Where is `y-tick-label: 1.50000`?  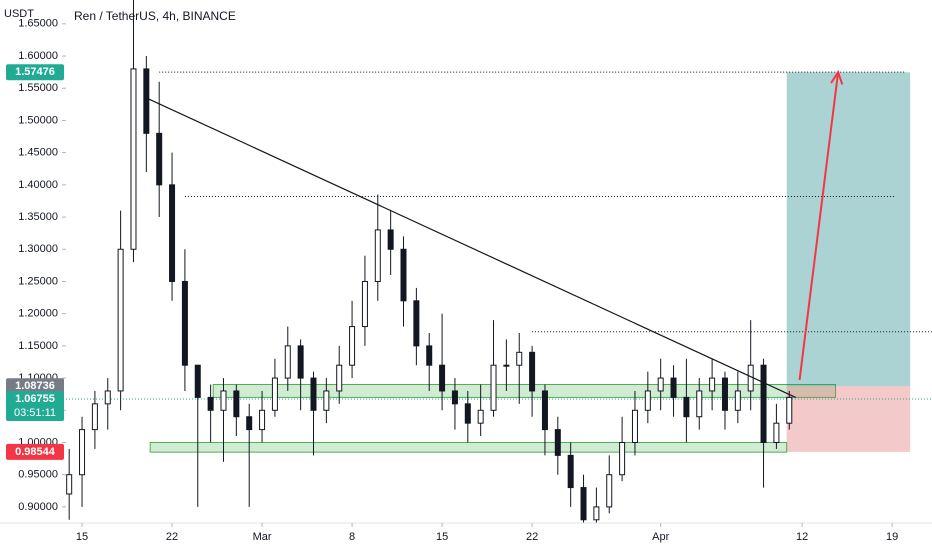
y-tick-label: 1.50000 is located at coordinates (38, 120).